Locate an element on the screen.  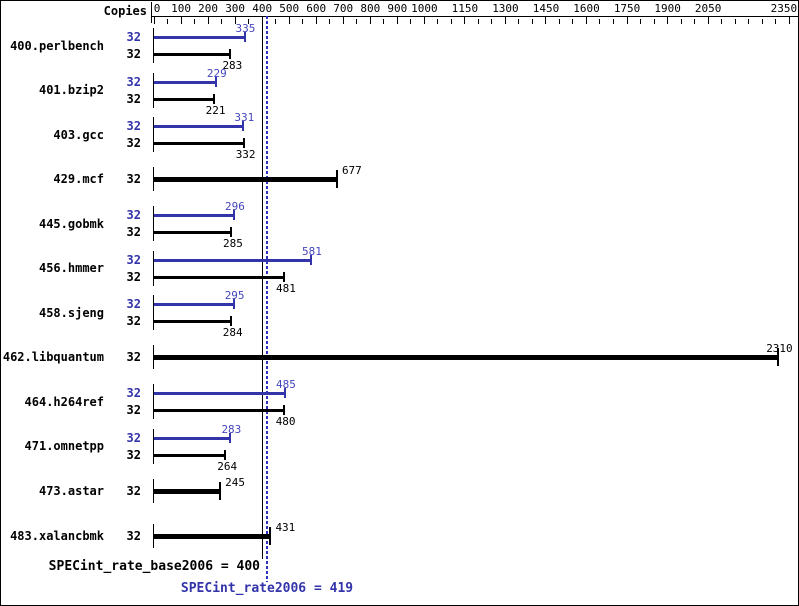
benchmark-name-label: 471.omnetpp is located at coordinates (64, 446).